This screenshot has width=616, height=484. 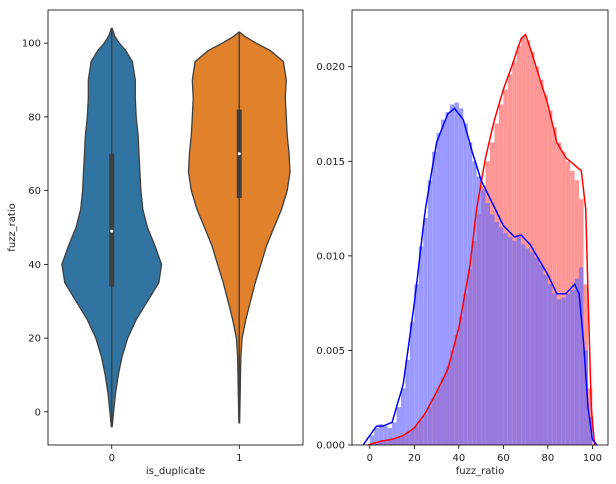 I want to click on violin-y-tick-label: 20, so click(x=34, y=339).